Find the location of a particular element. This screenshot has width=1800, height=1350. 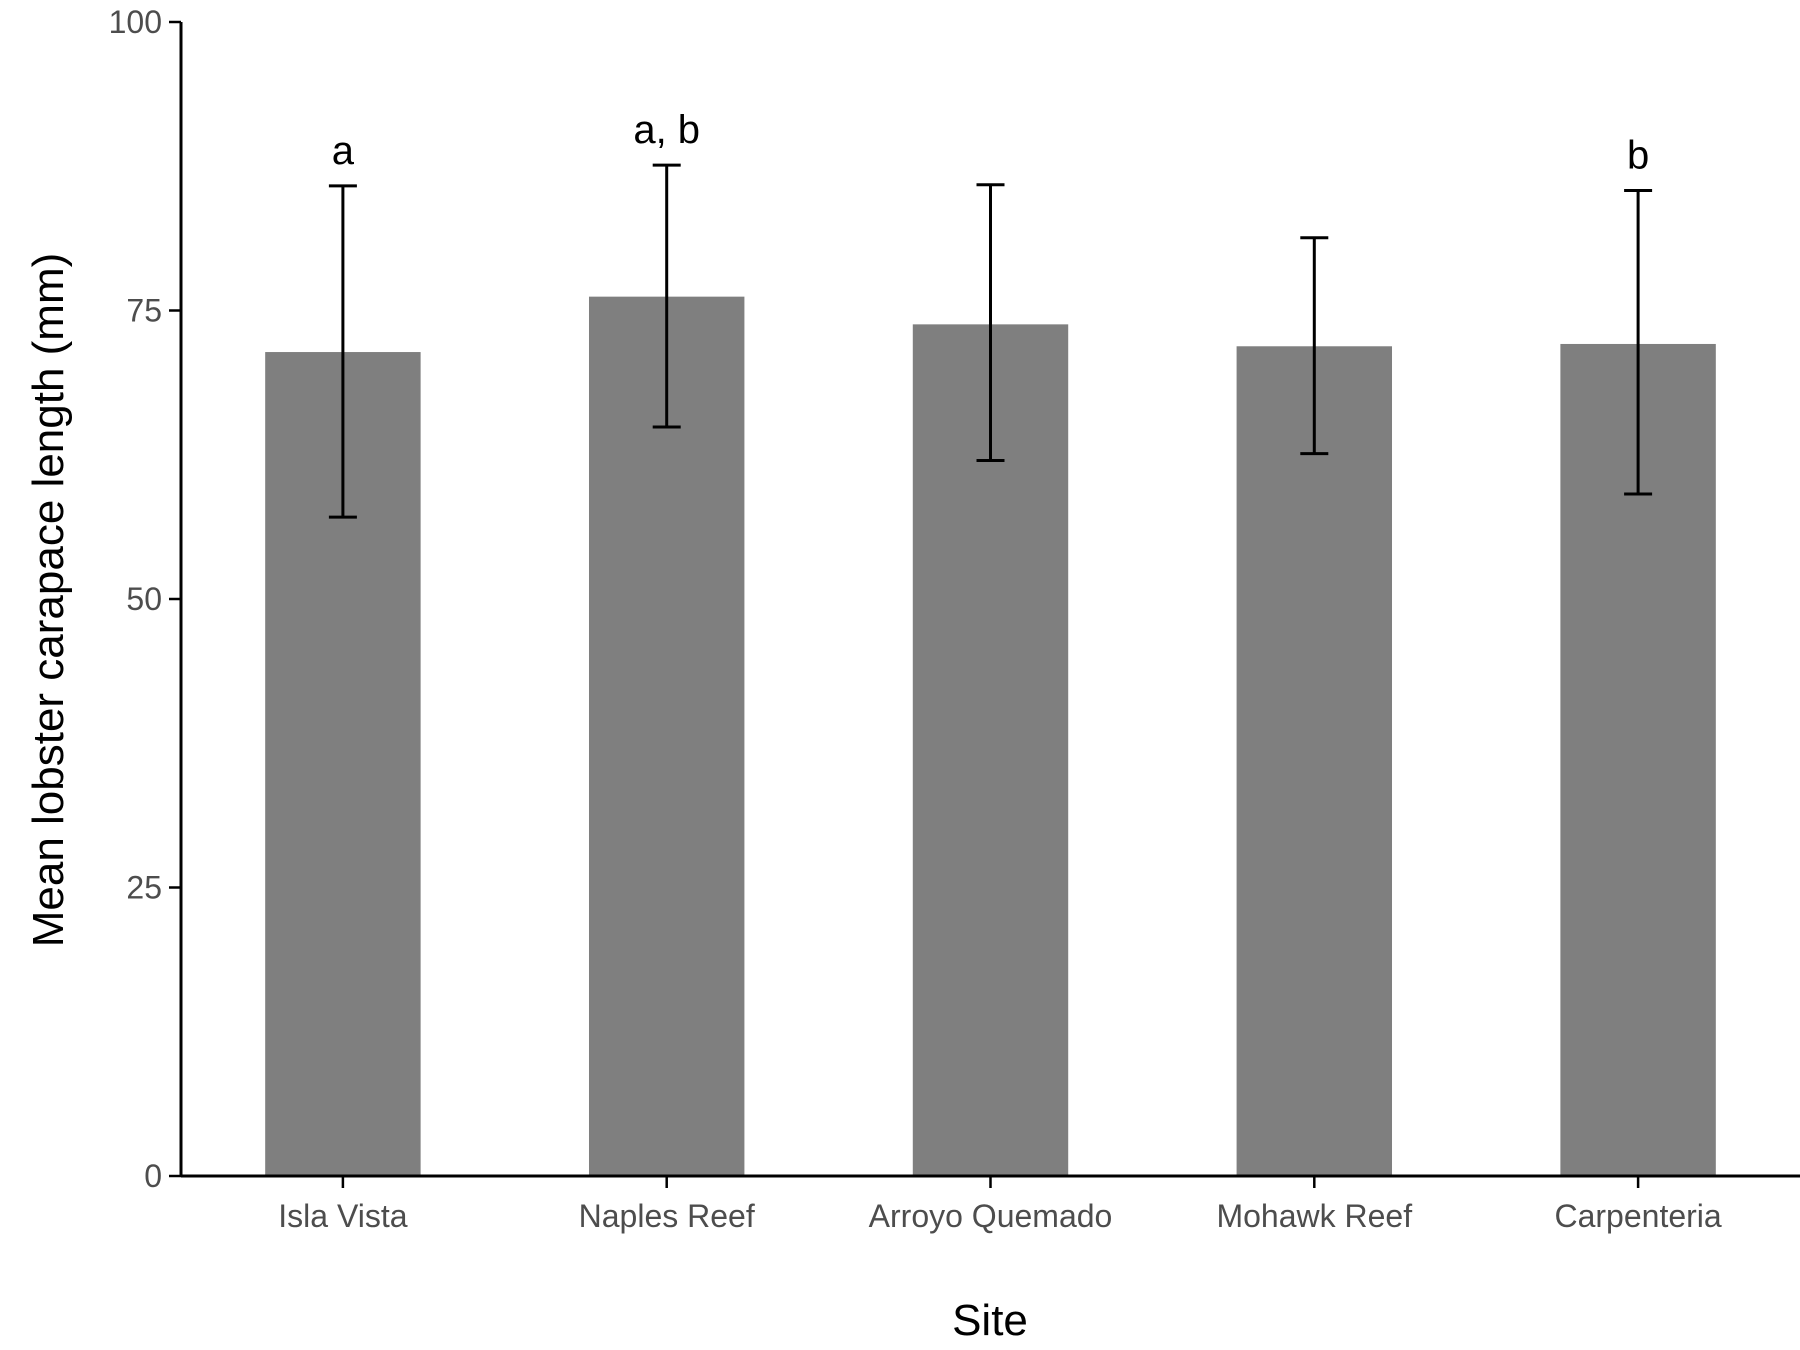

y-tick-label-4: 100 is located at coordinates (135, 22).